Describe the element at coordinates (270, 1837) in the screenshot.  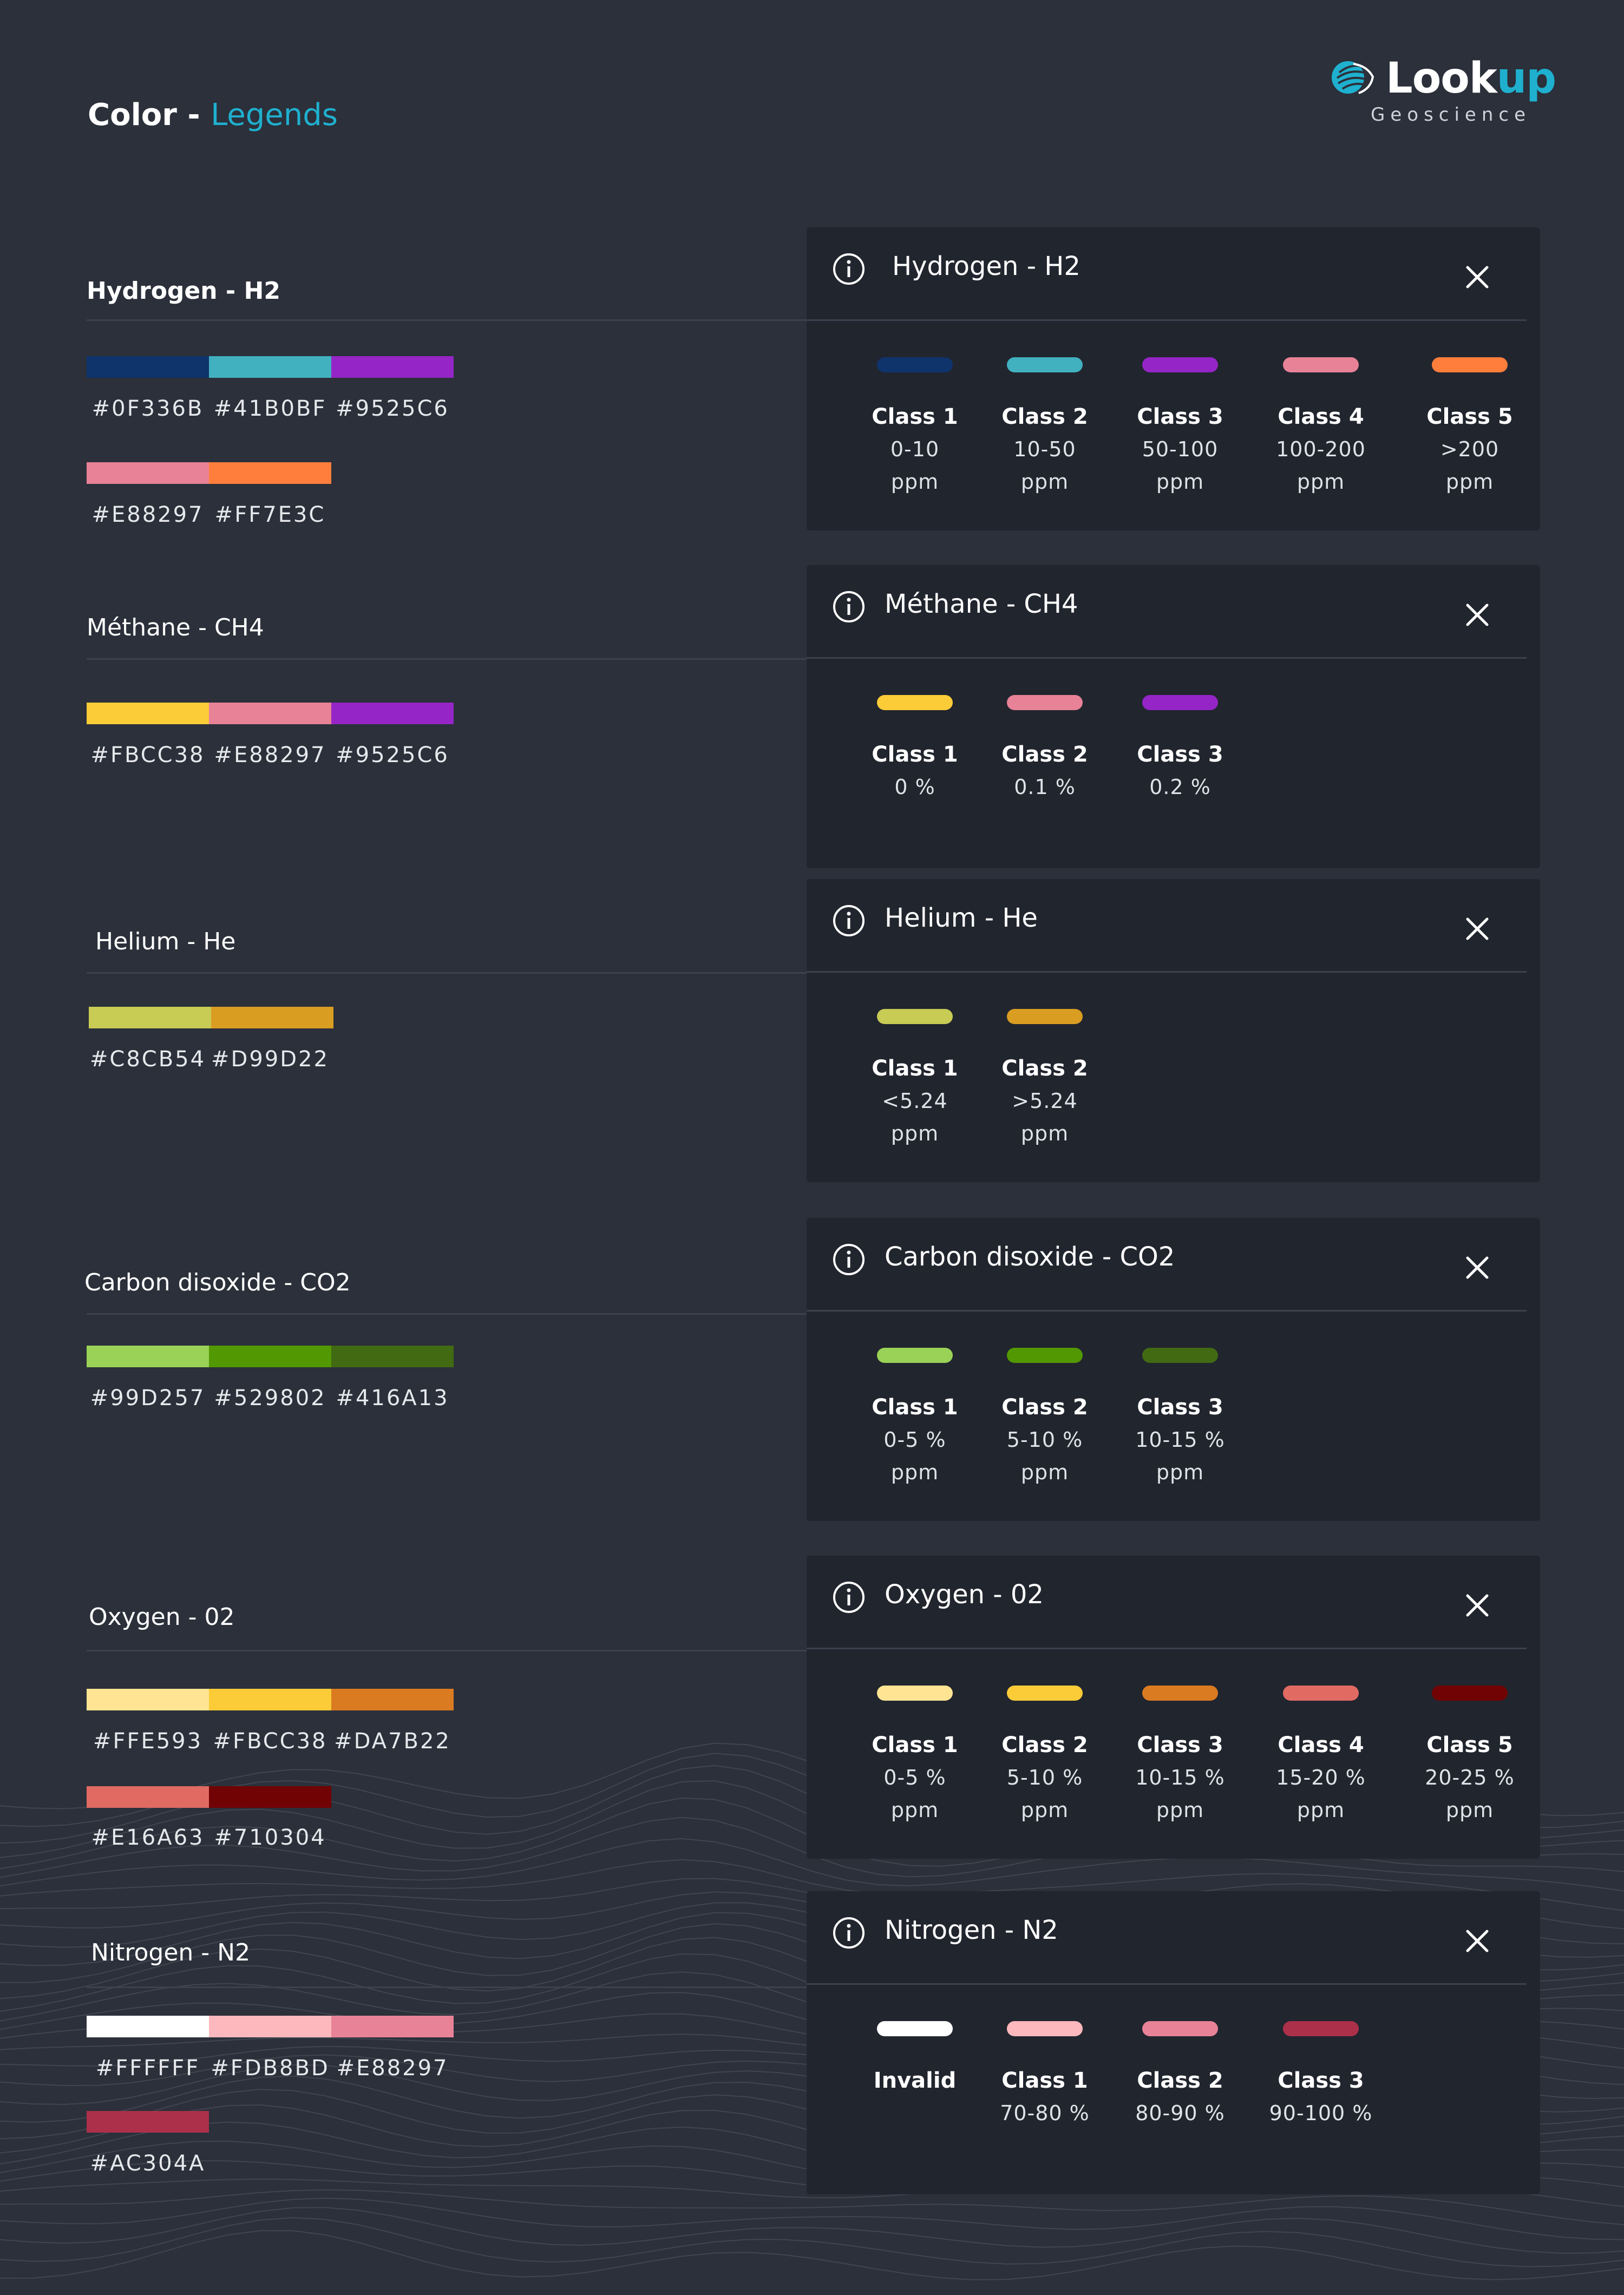
I see `hex-code: #710304` at that location.